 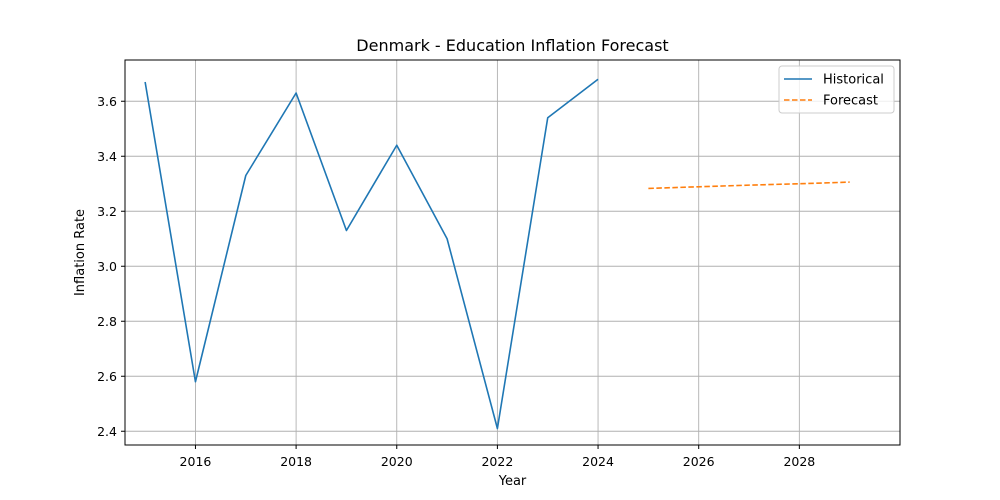 What do you see at coordinates (80, 252) in the screenshot?
I see `y-axis-label: Inflation Rate` at bounding box center [80, 252].